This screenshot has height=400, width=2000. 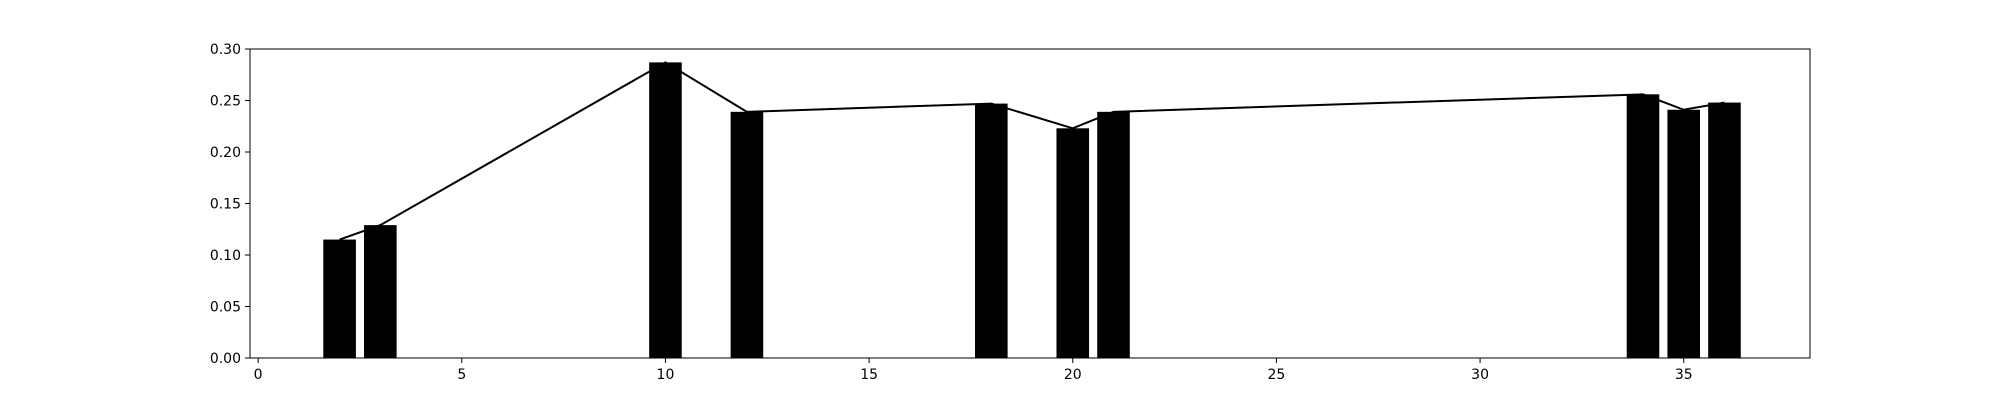 What do you see at coordinates (1480, 375) in the screenshot?
I see `x-tick-label: 30` at bounding box center [1480, 375].